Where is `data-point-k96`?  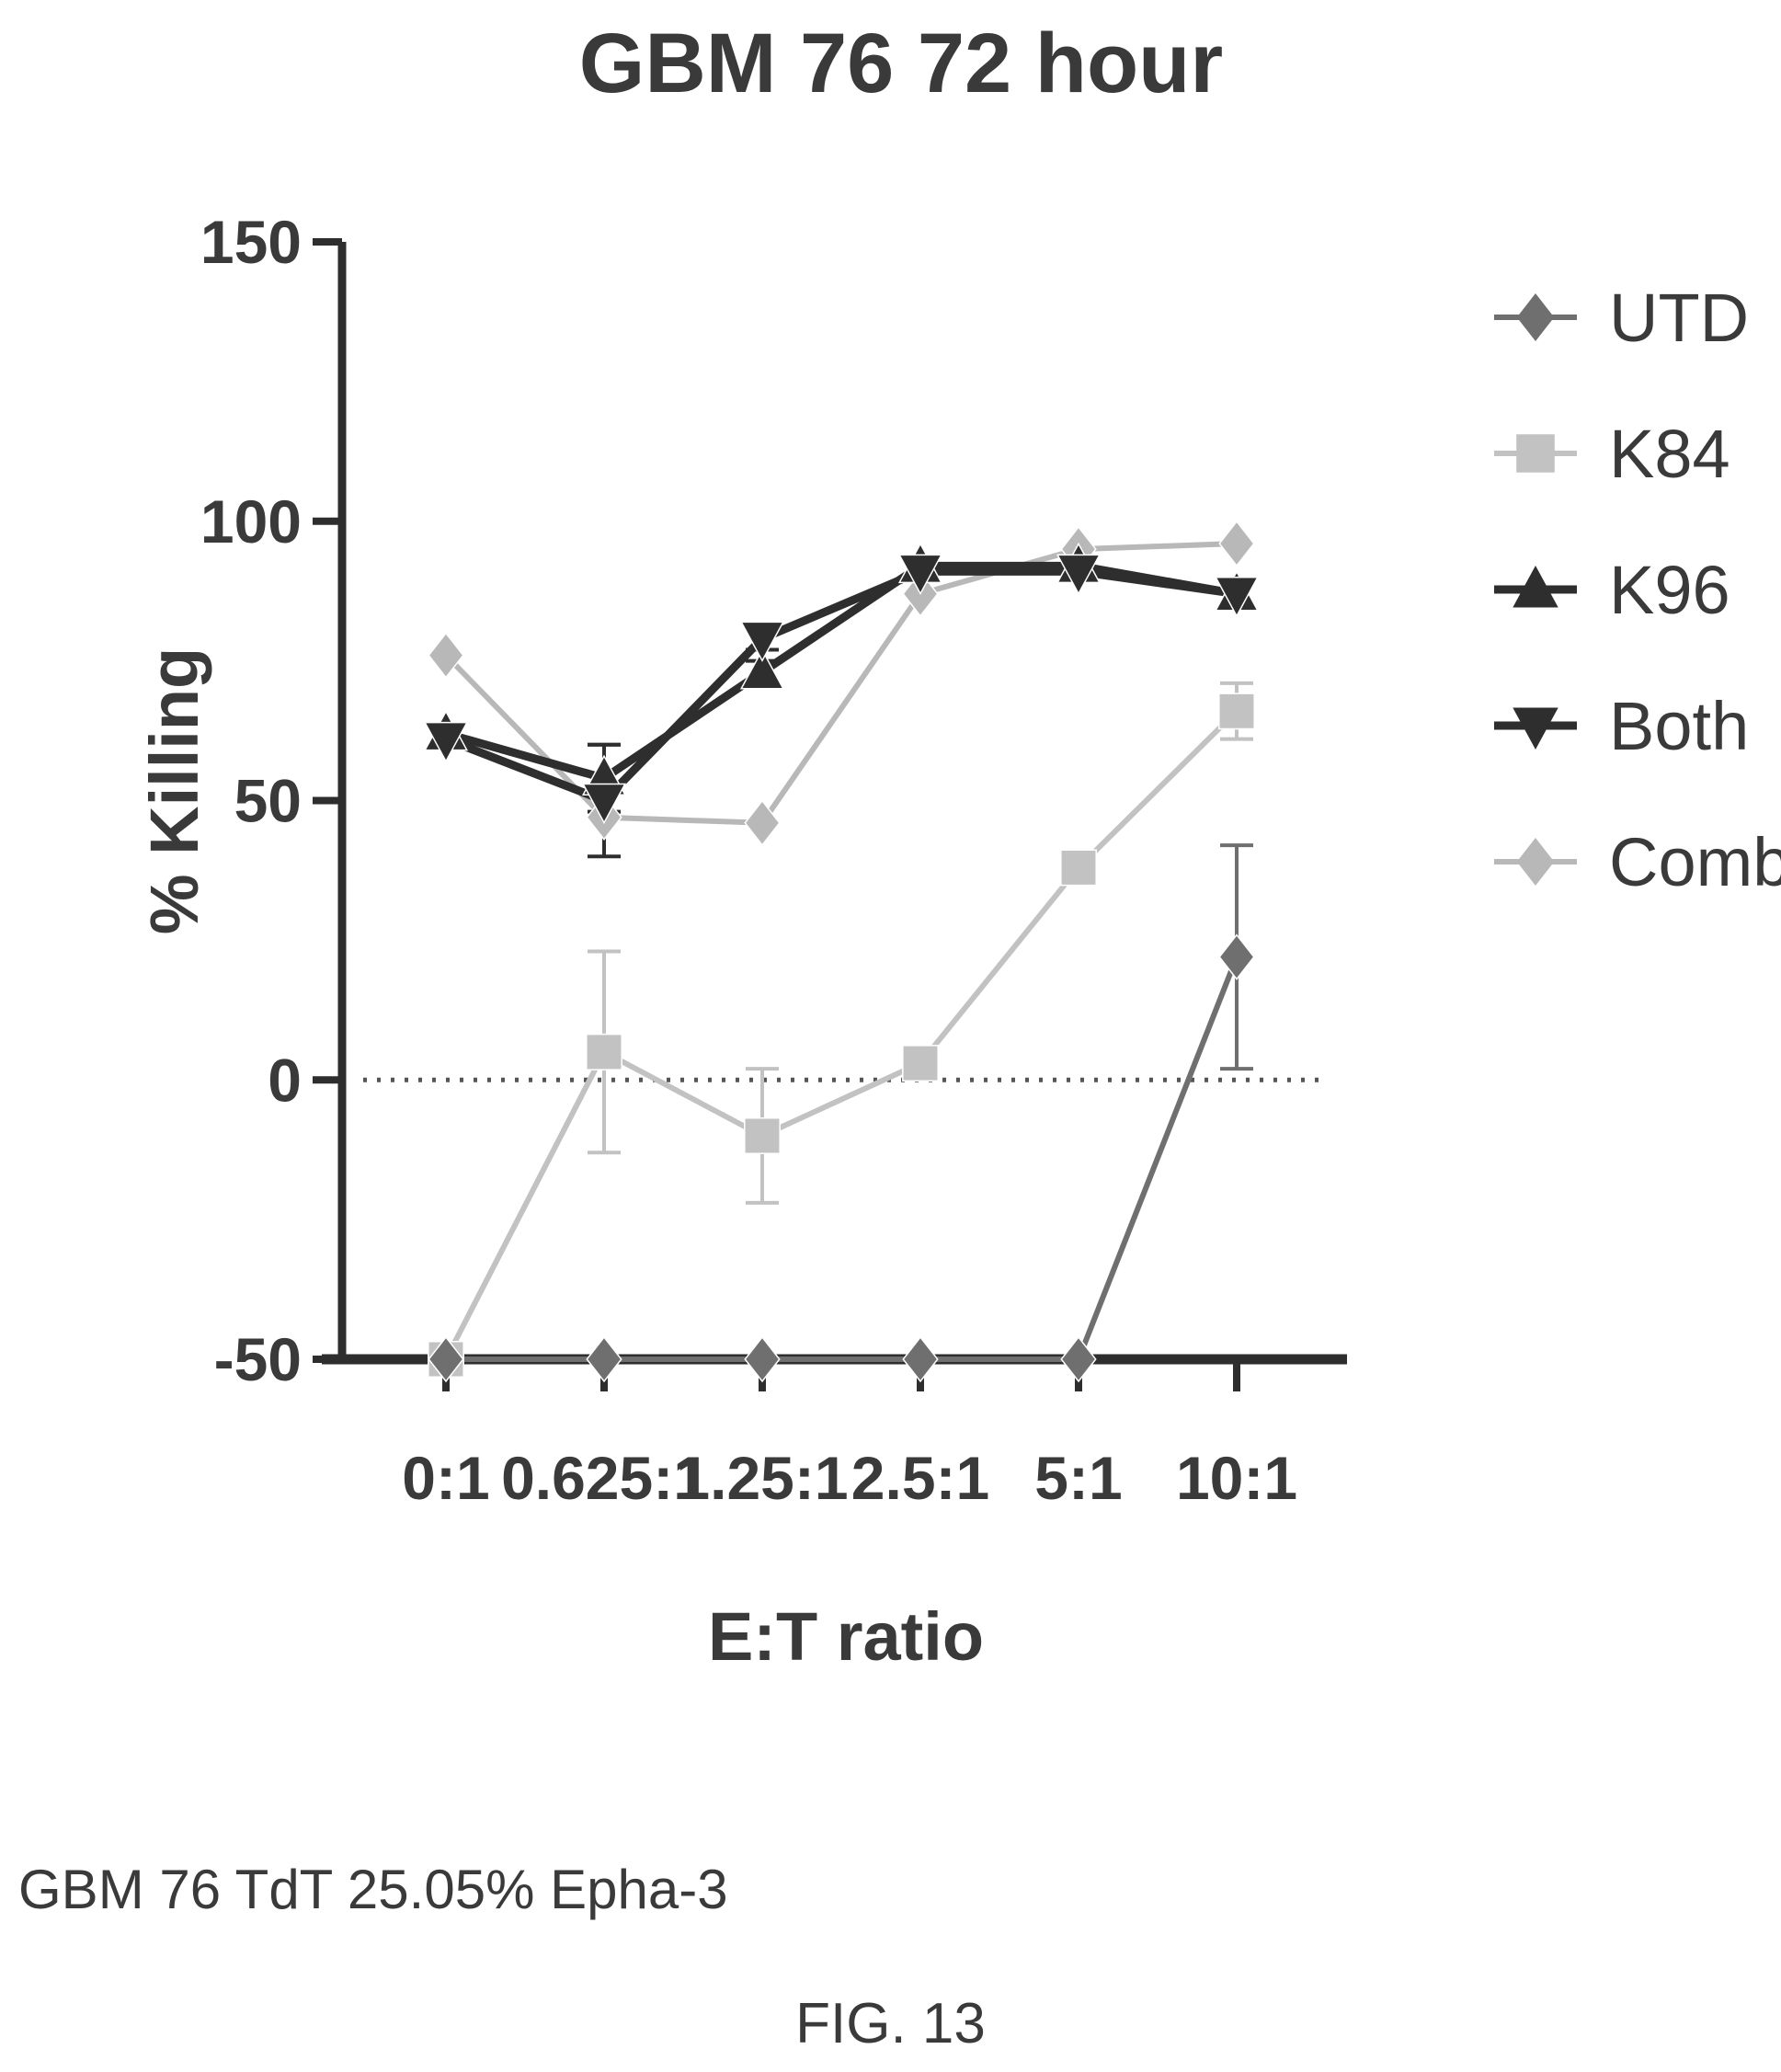 data-point-k96 is located at coordinates (762, 669).